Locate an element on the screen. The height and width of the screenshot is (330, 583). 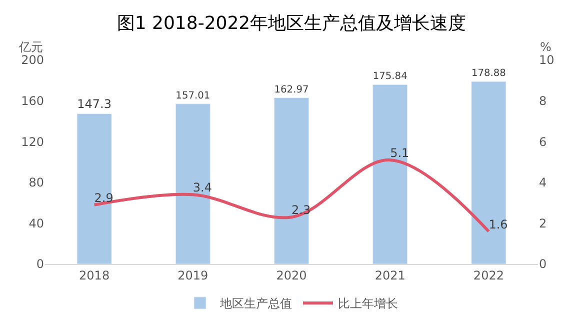
data-label: 157.01 is located at coordinates (193, 96).